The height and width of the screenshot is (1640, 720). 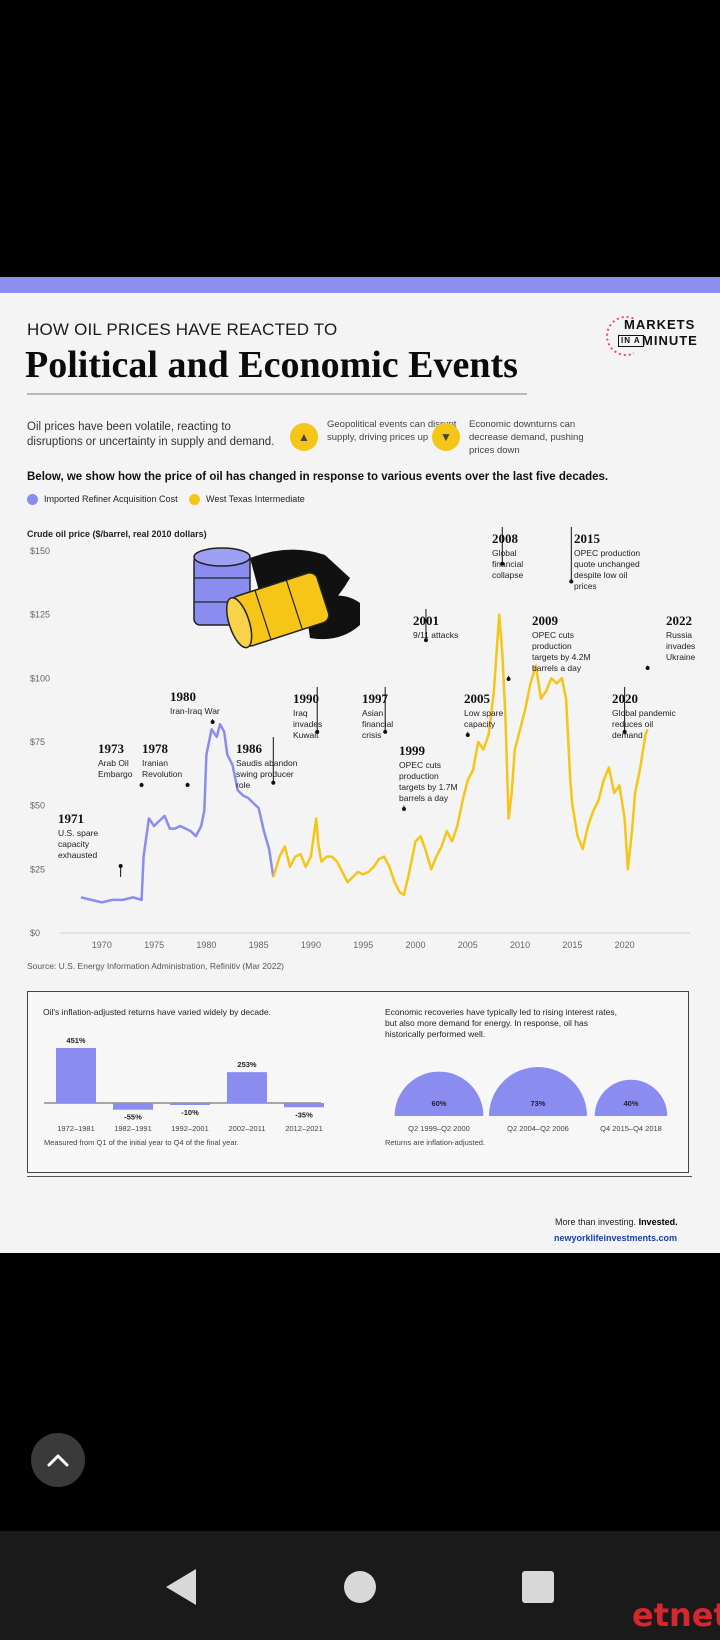 I want to click on y-tick-label: $125, so click(x=40, y=615).